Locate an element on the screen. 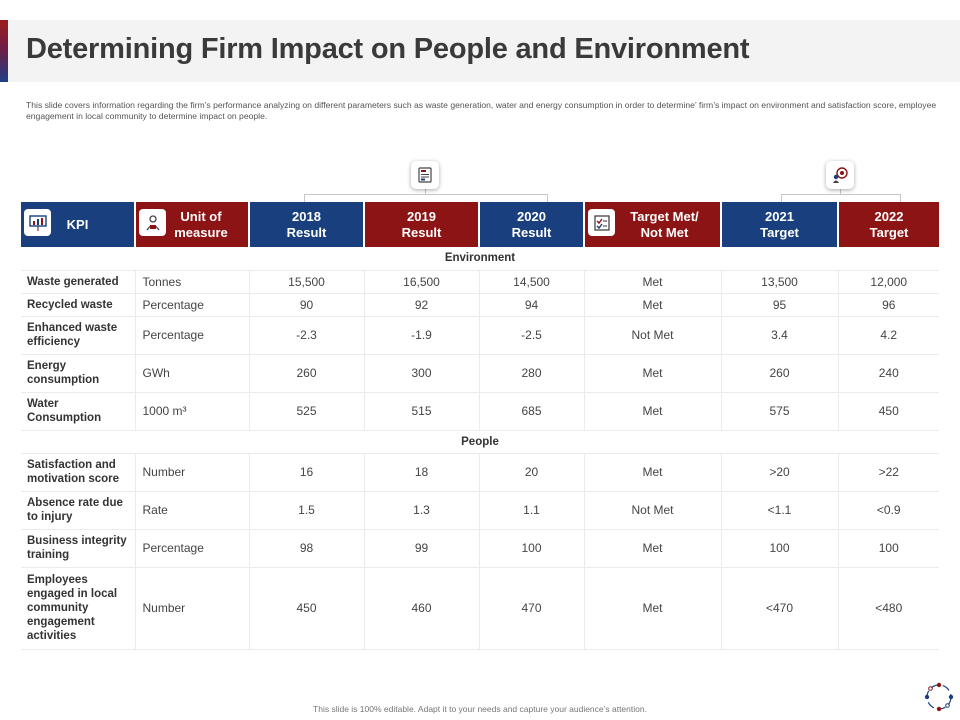 The height and width of the screenshot is (720, 960). header-2019-line1: 2019 is located at coordinates (421, 216).